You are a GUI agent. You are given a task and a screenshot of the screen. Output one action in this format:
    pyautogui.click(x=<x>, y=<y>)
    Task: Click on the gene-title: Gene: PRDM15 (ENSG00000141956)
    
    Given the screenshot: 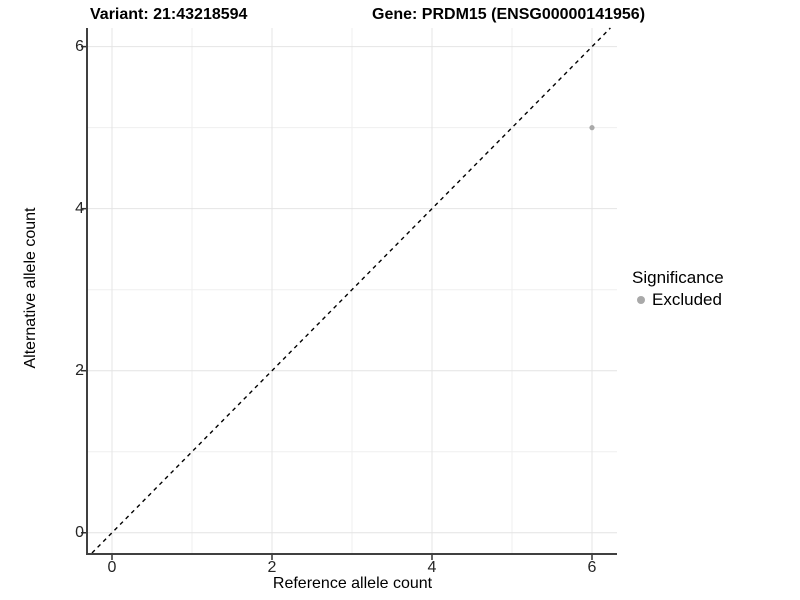 What is the action you would take?
    pyautogui.click(x=509, y=14)
    